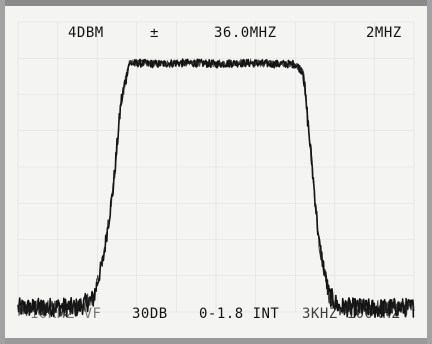  I want to click on center-frequency-readout: 36.0MHZ, so click(245, 33).